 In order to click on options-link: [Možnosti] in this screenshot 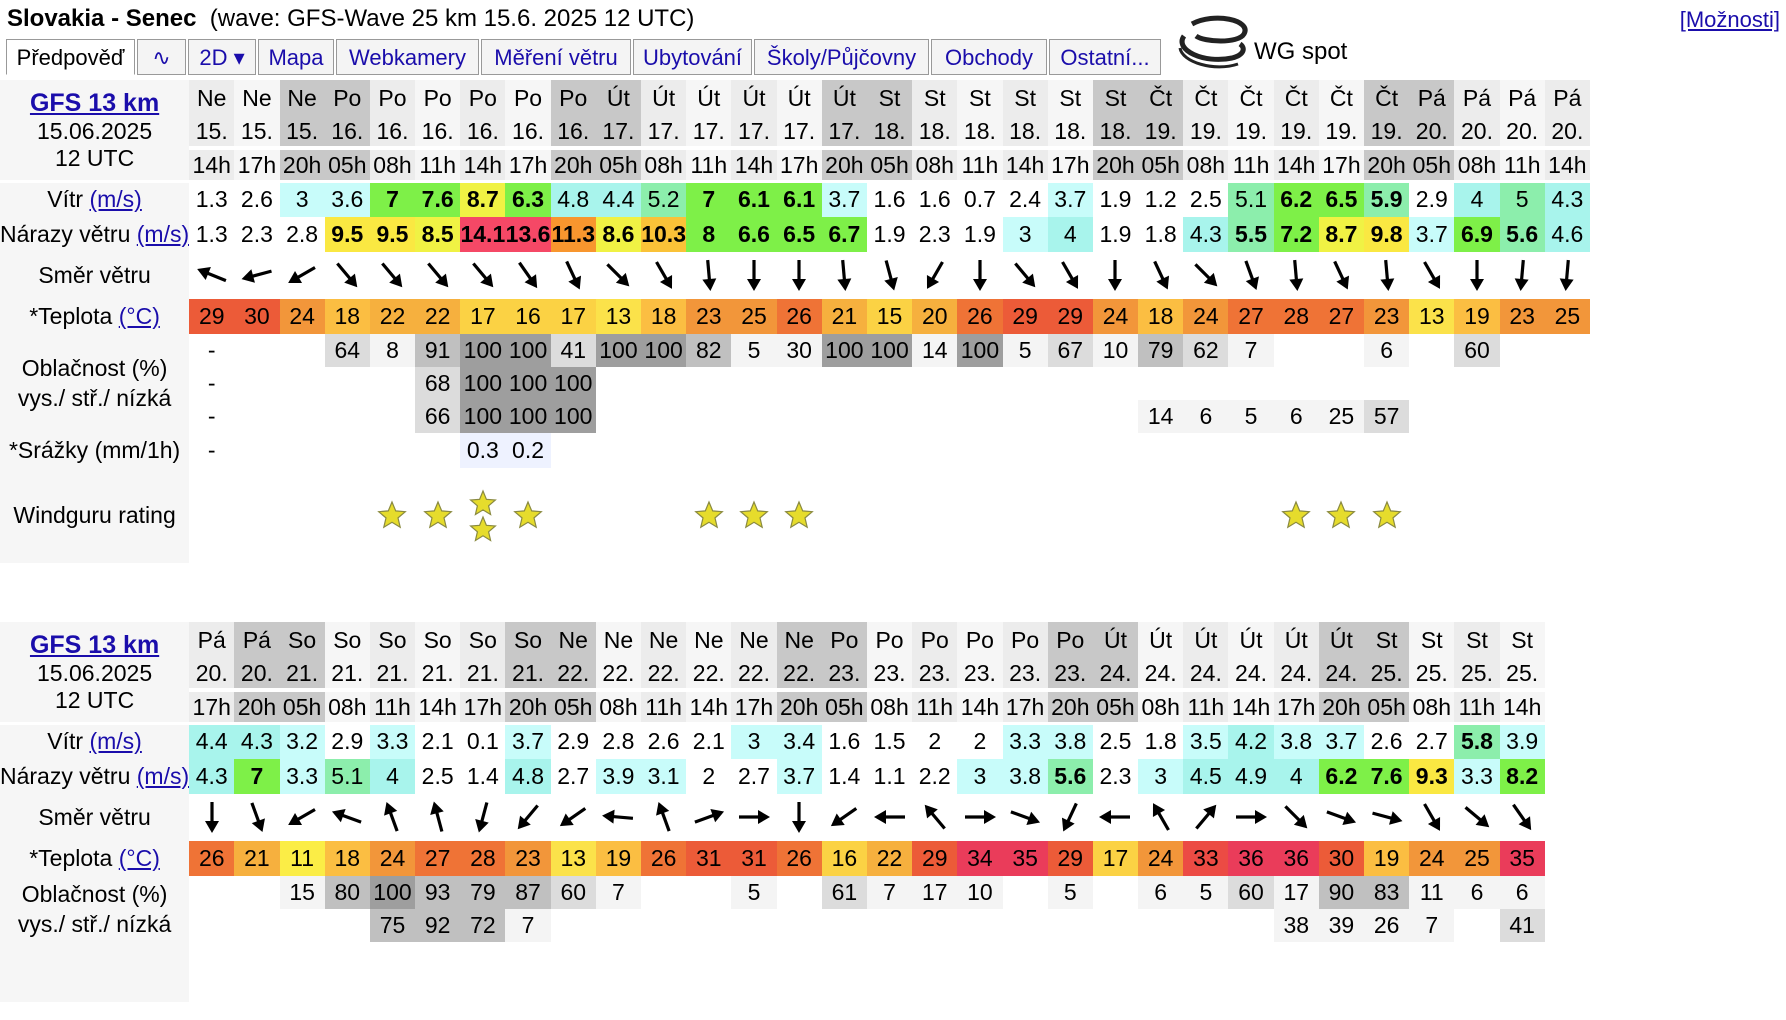, I will do `click(1729, 19)`.